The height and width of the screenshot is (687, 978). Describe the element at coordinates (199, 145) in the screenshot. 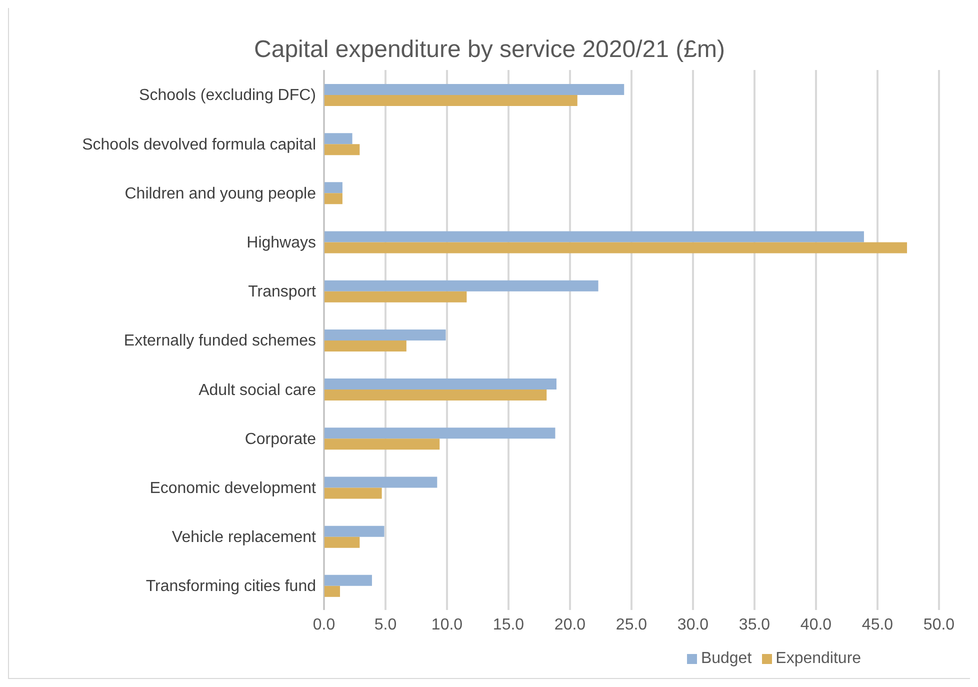

I see `y-tick-label: Schools devolved formula capital` at that location.